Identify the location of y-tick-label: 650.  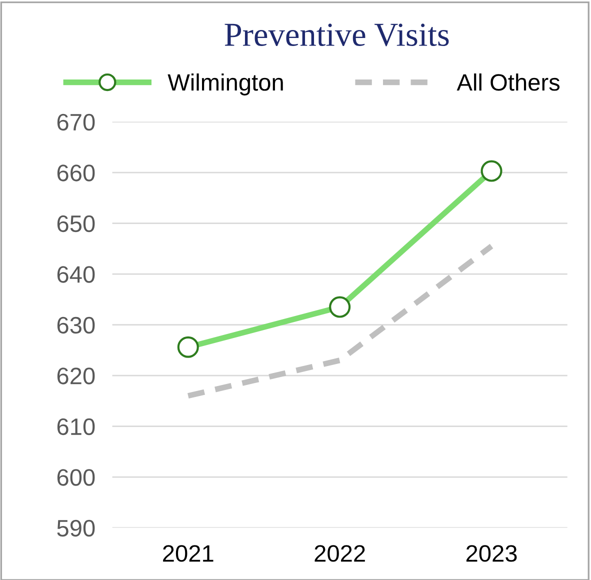
(76, 223).